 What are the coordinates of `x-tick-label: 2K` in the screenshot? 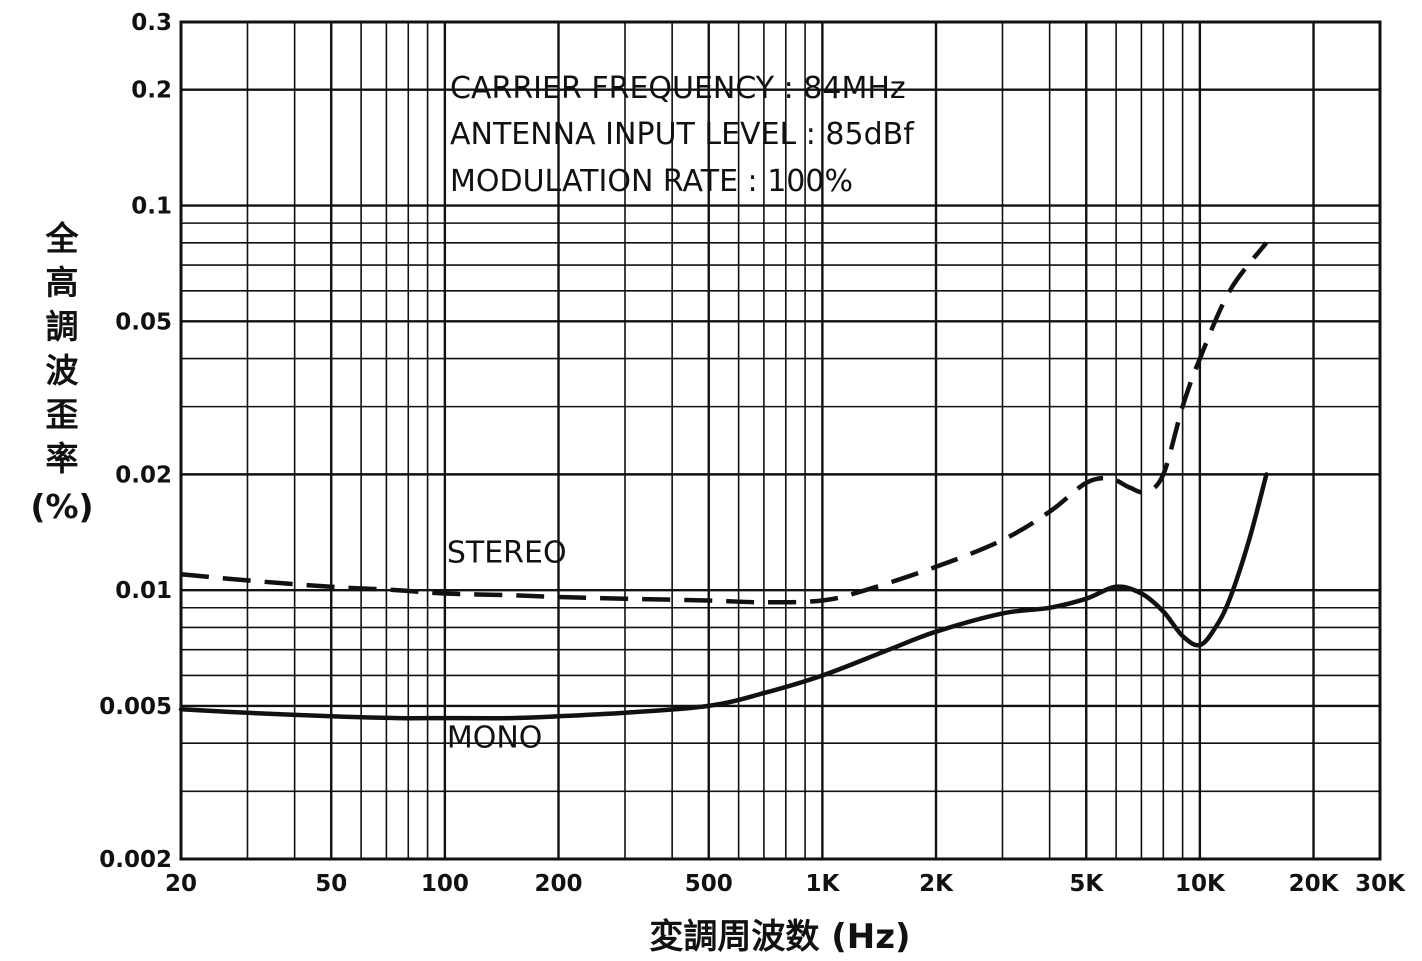 It's located at (936, 884).